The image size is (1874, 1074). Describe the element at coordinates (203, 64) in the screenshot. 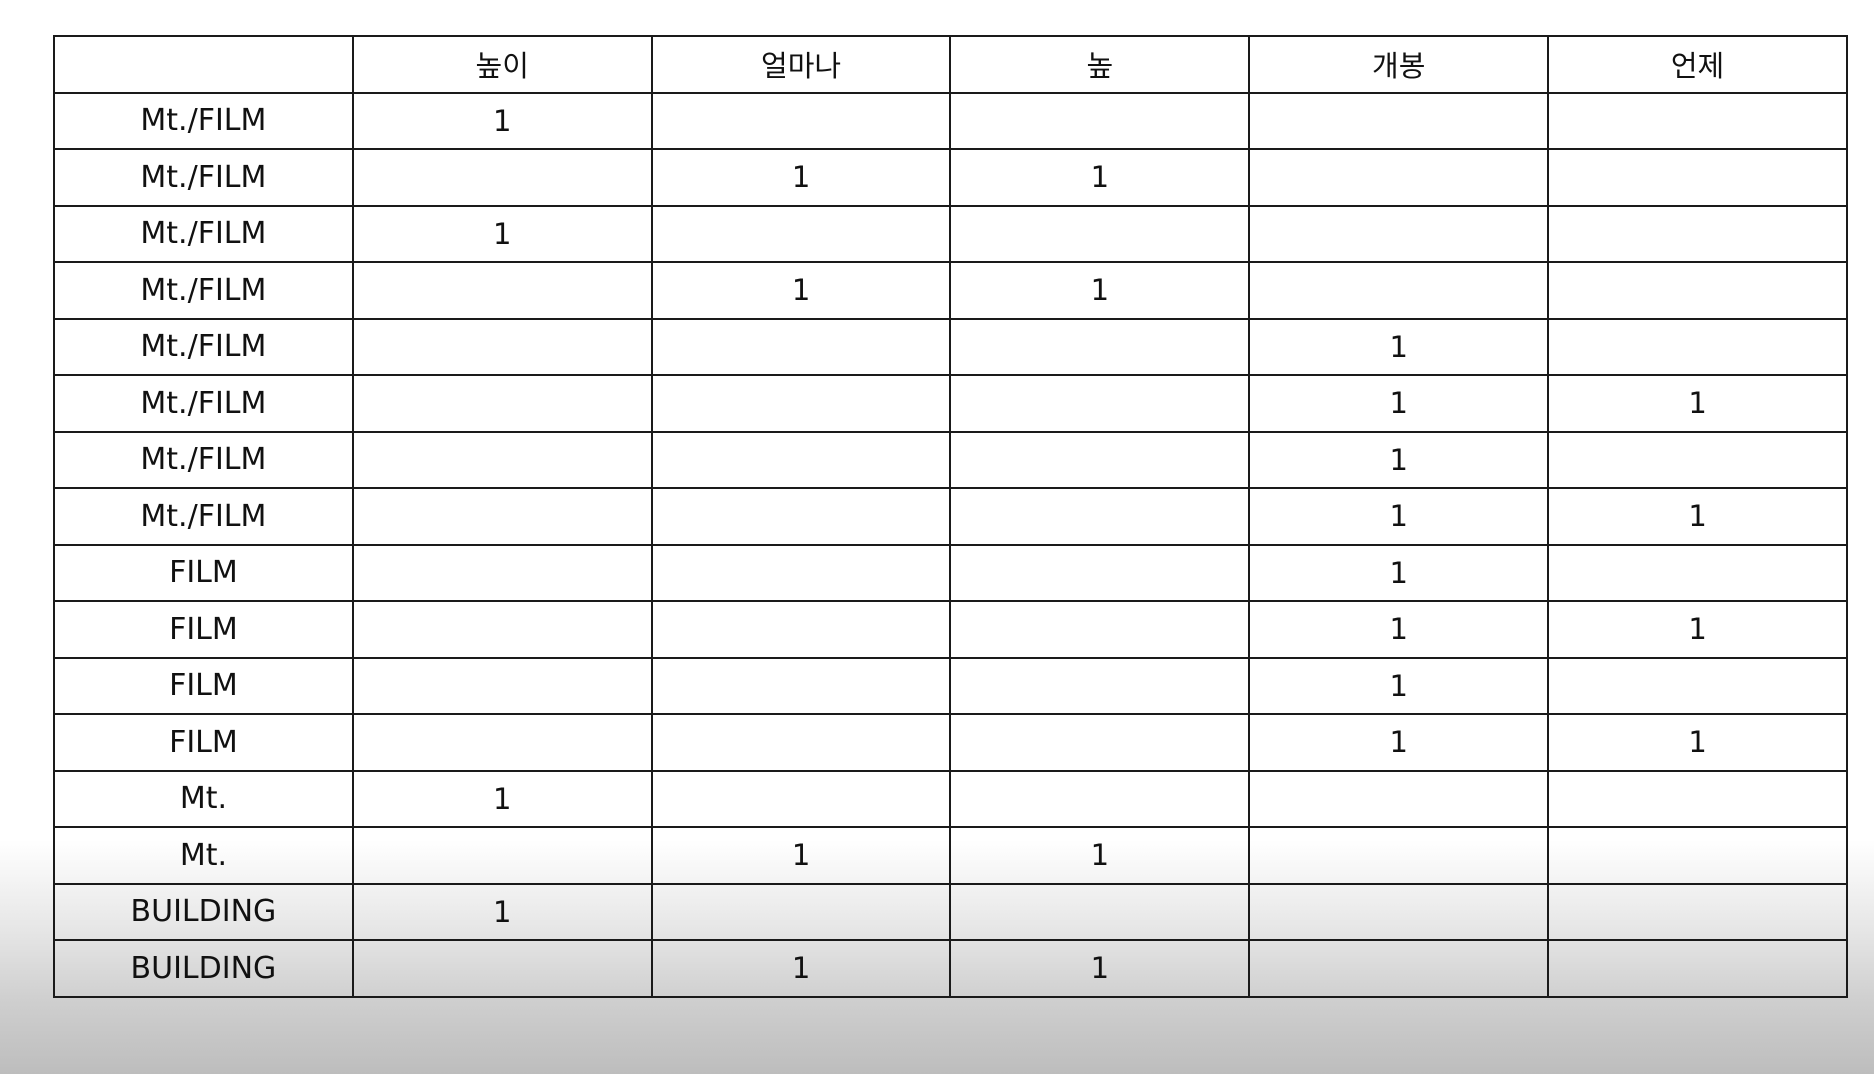

I see `header-corner-cell` at that location.